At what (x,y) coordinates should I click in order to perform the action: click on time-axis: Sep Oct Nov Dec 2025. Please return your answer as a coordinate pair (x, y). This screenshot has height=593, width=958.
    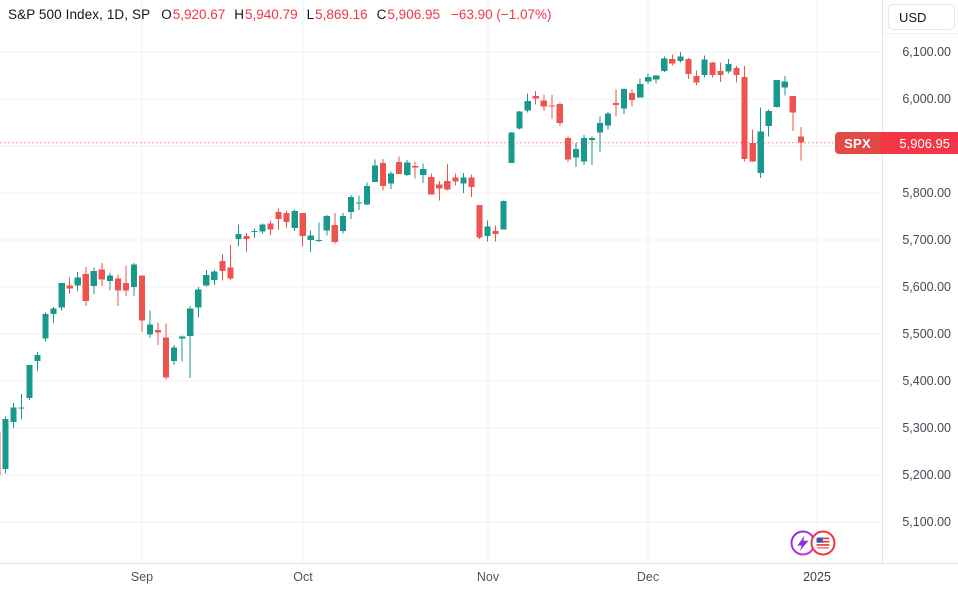
    Looking at the image, I should click on (479, 578).